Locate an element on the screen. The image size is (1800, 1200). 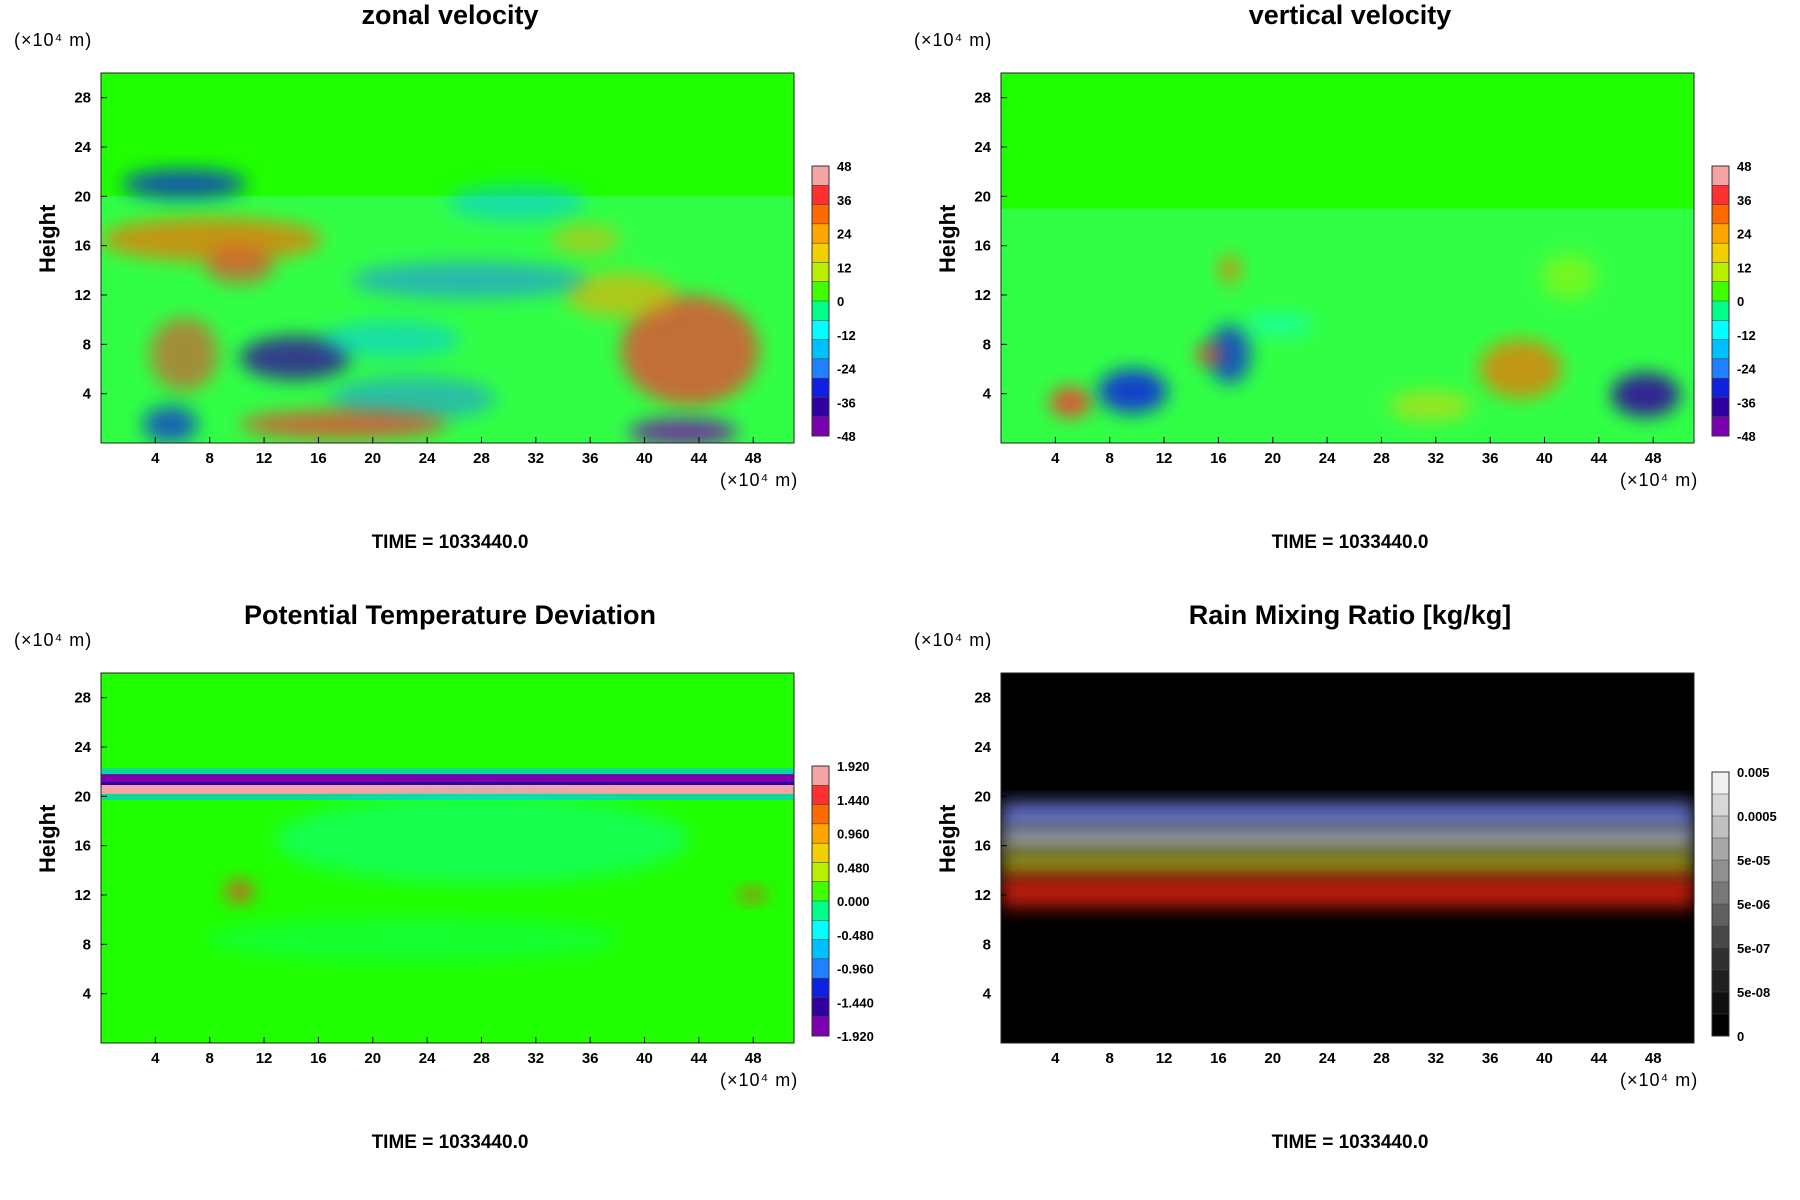
x-scale-label: (×10⁴ m) is located at coordinates (1659, 480).